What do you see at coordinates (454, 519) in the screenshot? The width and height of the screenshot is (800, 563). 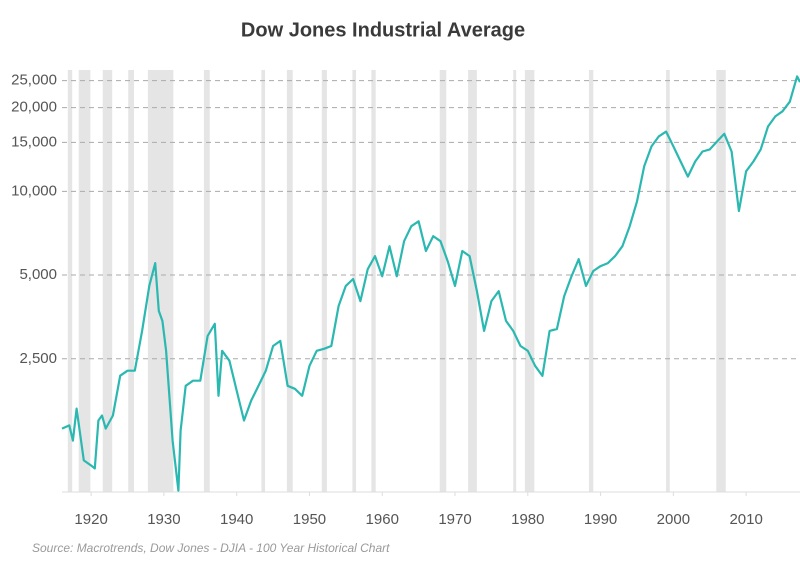 I see `x-tick-label: 1970` at bounding box center [454, 519].